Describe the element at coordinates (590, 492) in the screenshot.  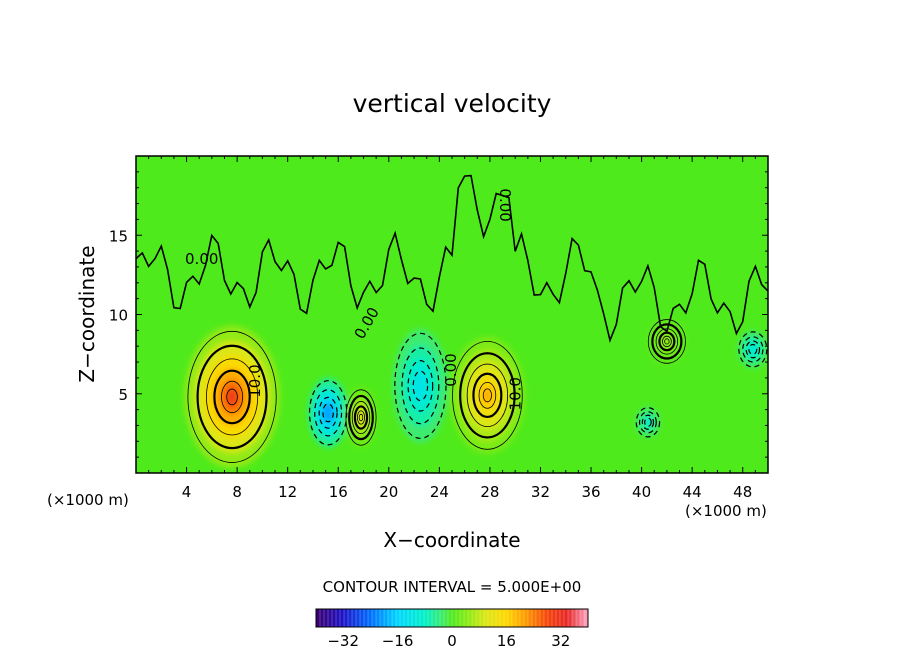
I see `x-tick-label: 36` at that location.